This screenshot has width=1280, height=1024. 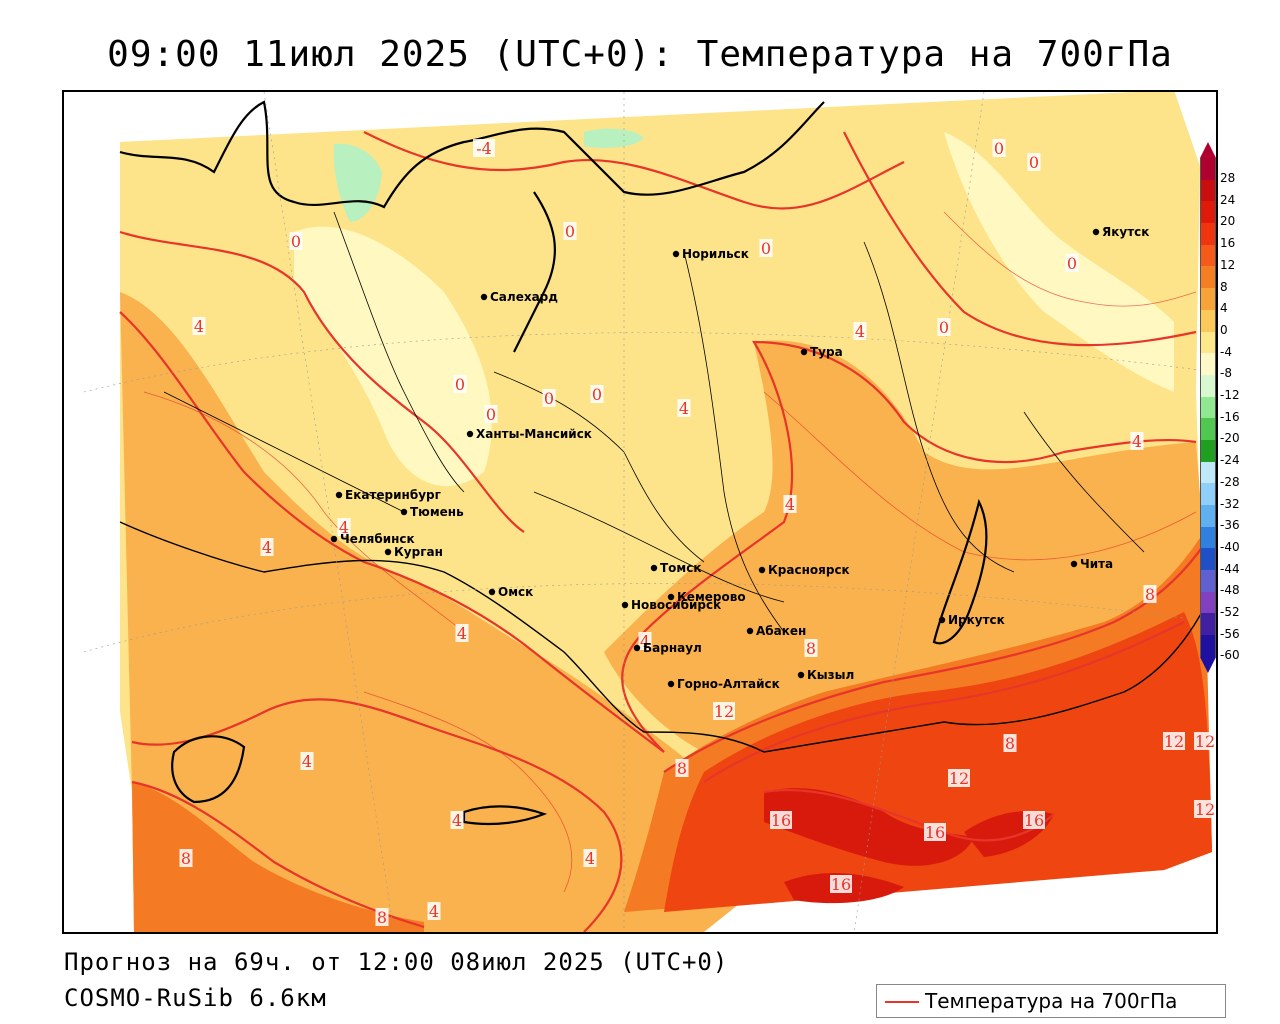 What do you see at coordinates (505, 815) in the screenshot?
I see `balkhash-lake` at bounding box center [505, 815].